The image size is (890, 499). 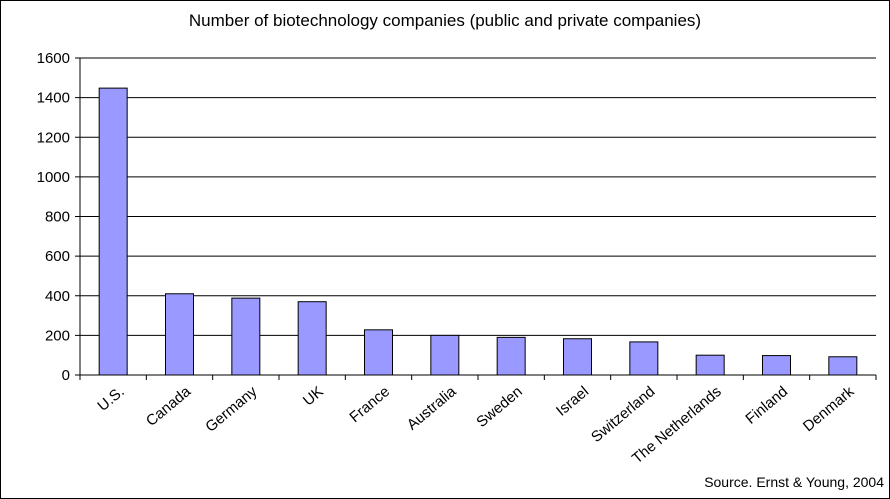 What do you see at coordinates (572, 401) in the screenshot?
I see `x-tick-label: Israel` at bounding box center [572, 401].